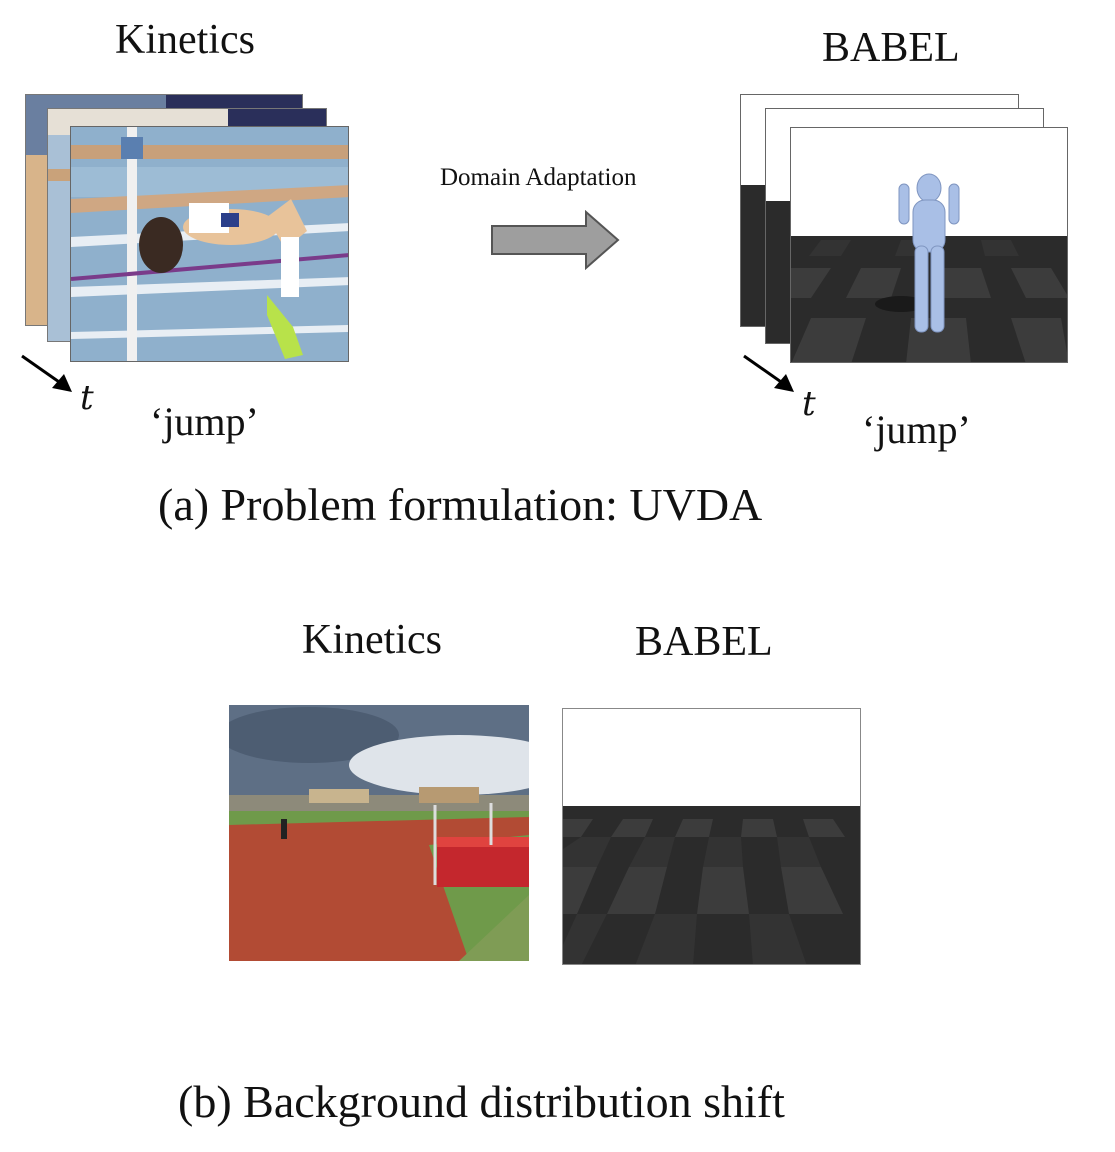  What do you see at coordinates (87, 398) in the screenshot?
I see `time-symbol-left: t` at bounding box center [87, 398].